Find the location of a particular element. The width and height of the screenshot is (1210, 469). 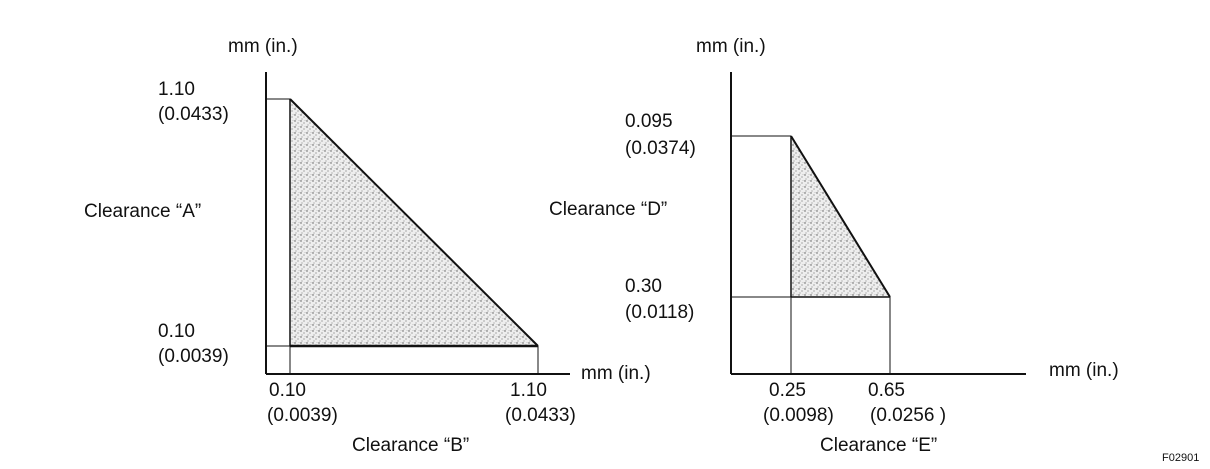

right-y-tick-top-in: (0.0374) is located at coordinates (660, 148).